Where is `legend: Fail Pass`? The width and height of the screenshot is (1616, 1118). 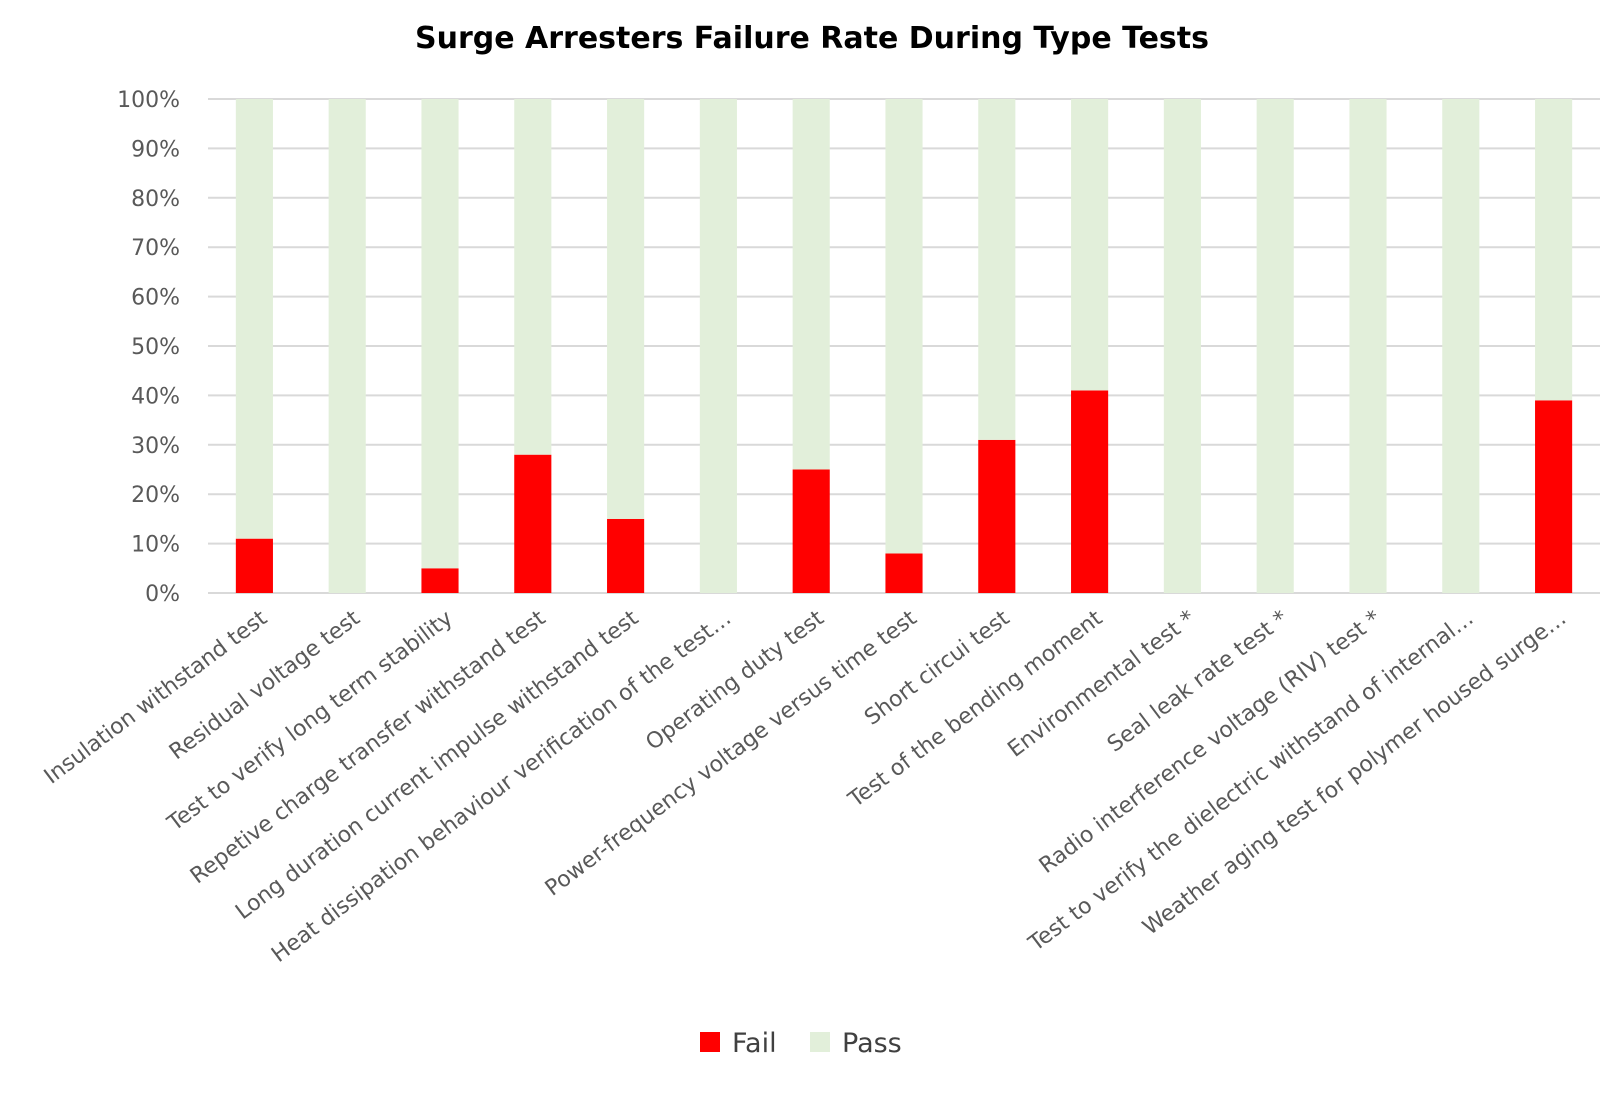 legend: Fail Pass is located at coordinates (801, 1043).